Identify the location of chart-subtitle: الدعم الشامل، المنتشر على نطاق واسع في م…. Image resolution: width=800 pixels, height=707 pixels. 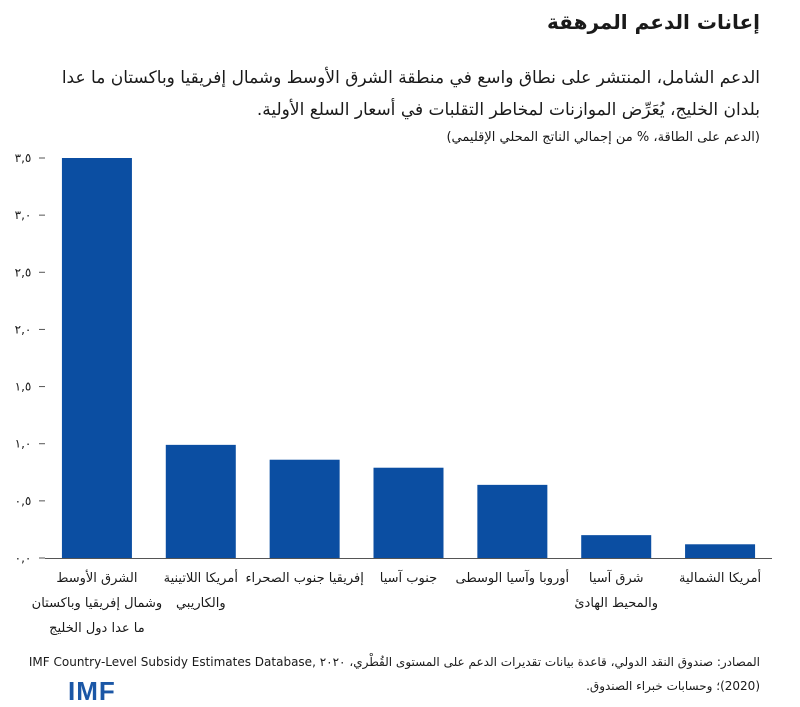
(410, 94).